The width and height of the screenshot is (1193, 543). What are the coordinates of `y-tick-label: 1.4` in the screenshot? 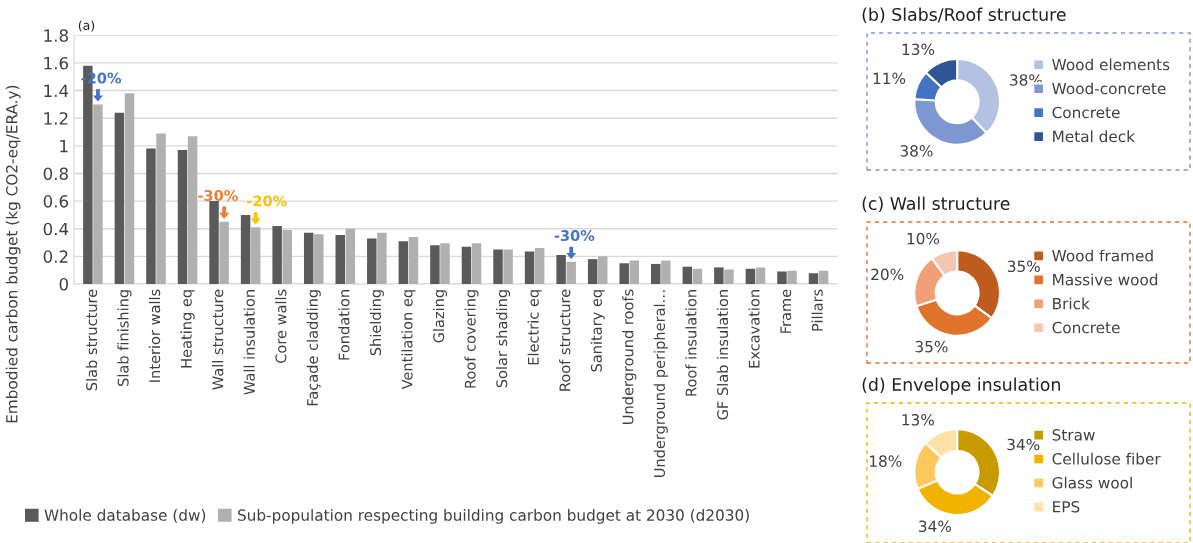 It's located at (56, 90).